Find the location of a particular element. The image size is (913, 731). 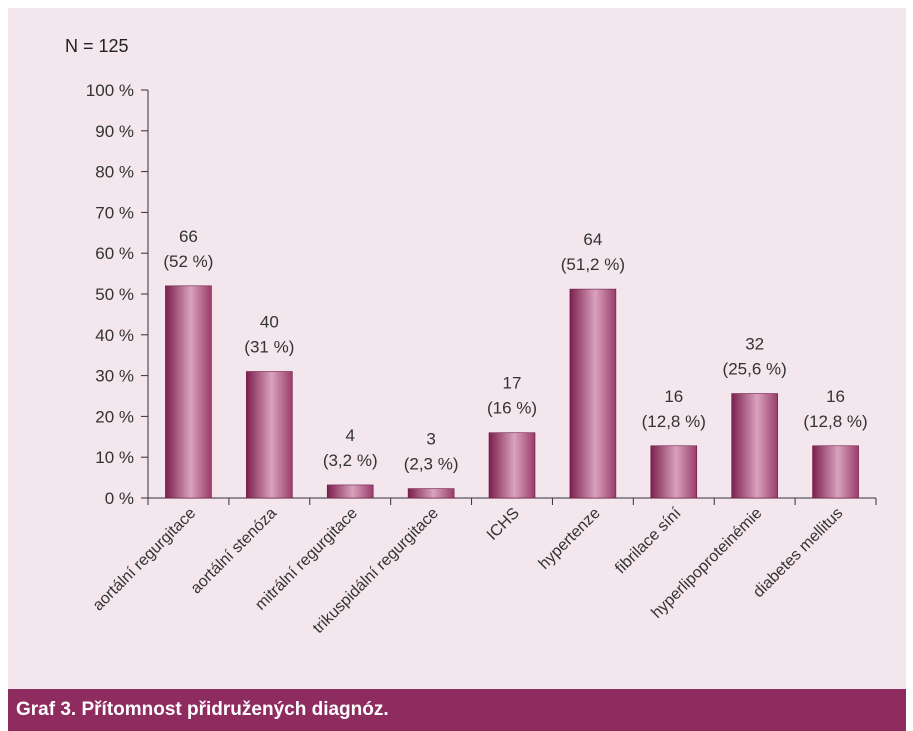

data-label-percent: (25,6 %) is located at coordinates (755, 369).